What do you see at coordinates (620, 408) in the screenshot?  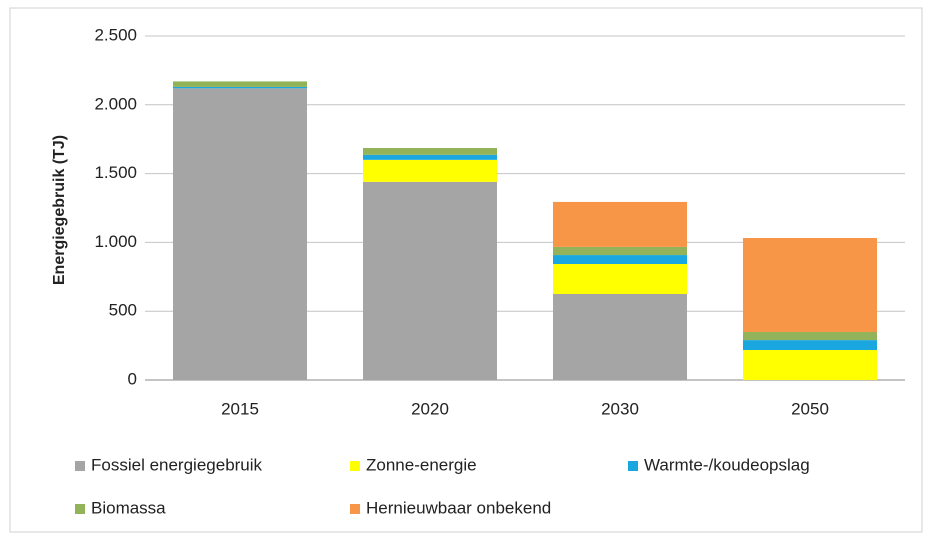 I see `x-tick-label: 2030` at bounding box center [620, 408].